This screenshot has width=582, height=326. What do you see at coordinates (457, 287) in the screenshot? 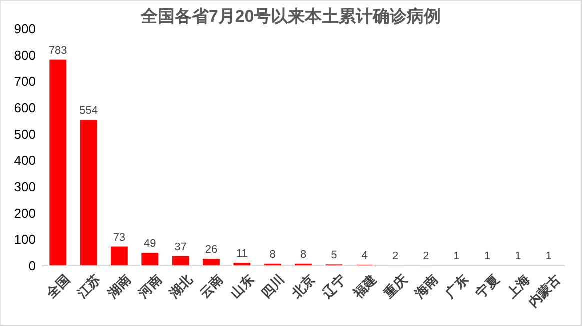
I see `x-tick-label: 广东` at bounding box center [457, 287].